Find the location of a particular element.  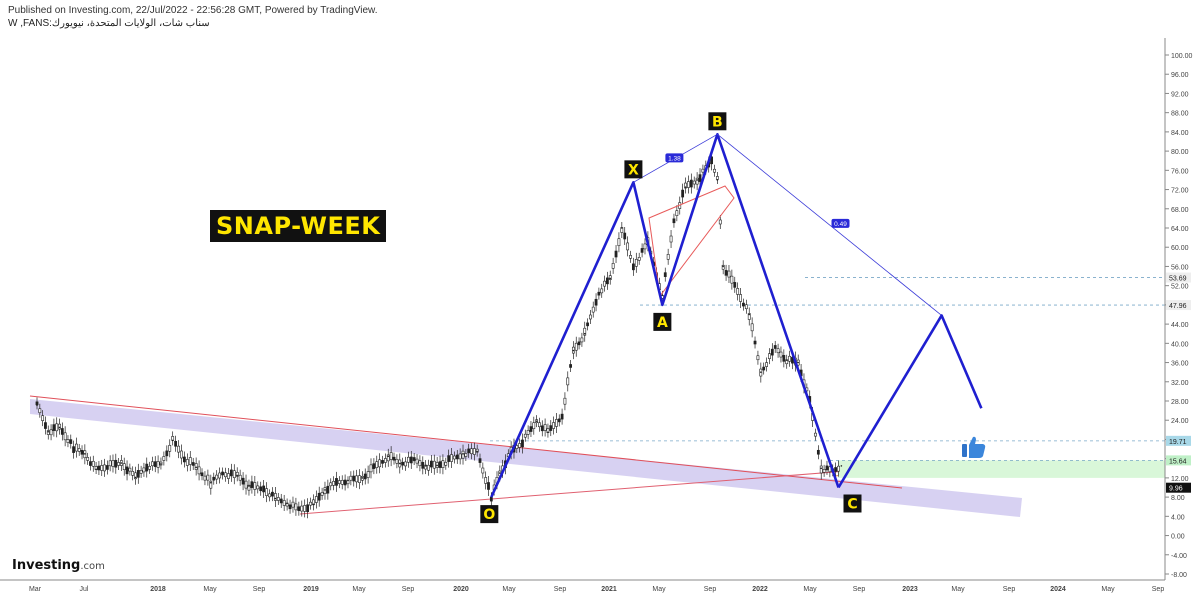

y-tick-label: 84.00 is located at coordinates (1180, 133).